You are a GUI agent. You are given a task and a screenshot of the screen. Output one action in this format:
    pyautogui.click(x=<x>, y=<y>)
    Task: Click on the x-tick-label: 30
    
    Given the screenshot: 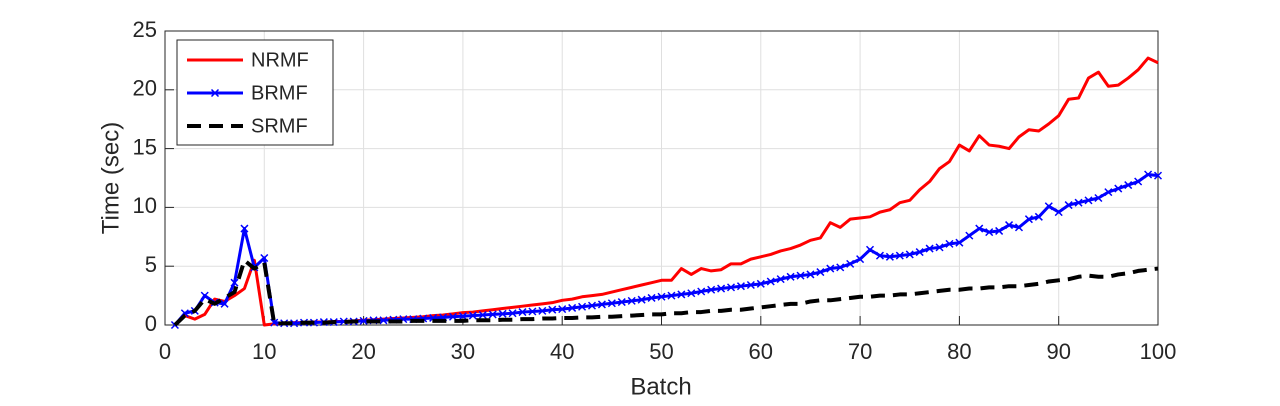 What is the action you would take?
    pyautogui.click(x=463, y=351)
    